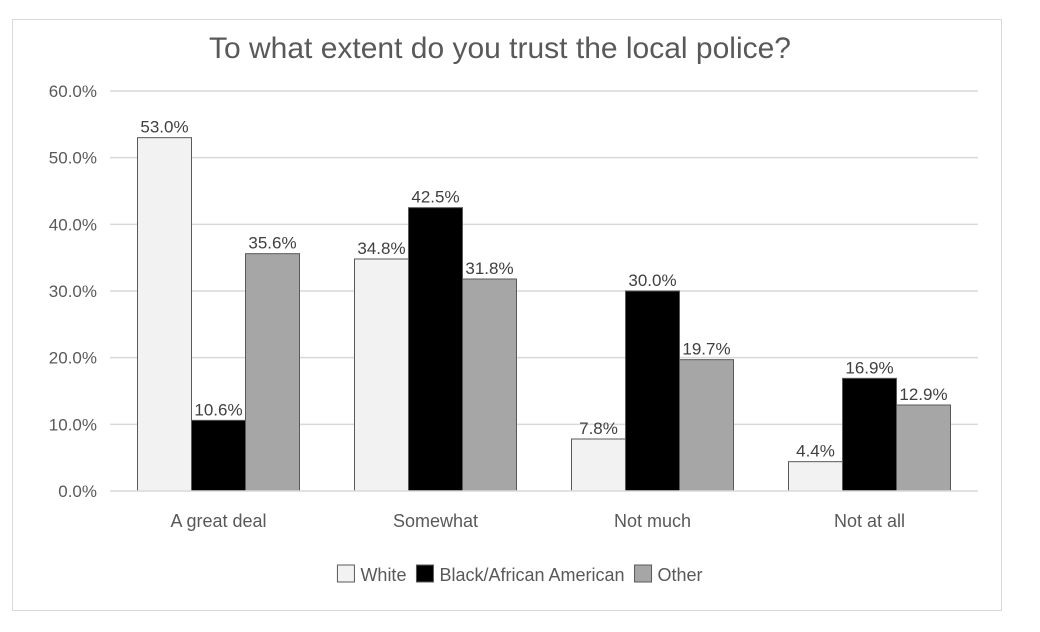 This screenshot has height=632, width=1040. I want to click on data-label: 7.8%, so click(598, 428).